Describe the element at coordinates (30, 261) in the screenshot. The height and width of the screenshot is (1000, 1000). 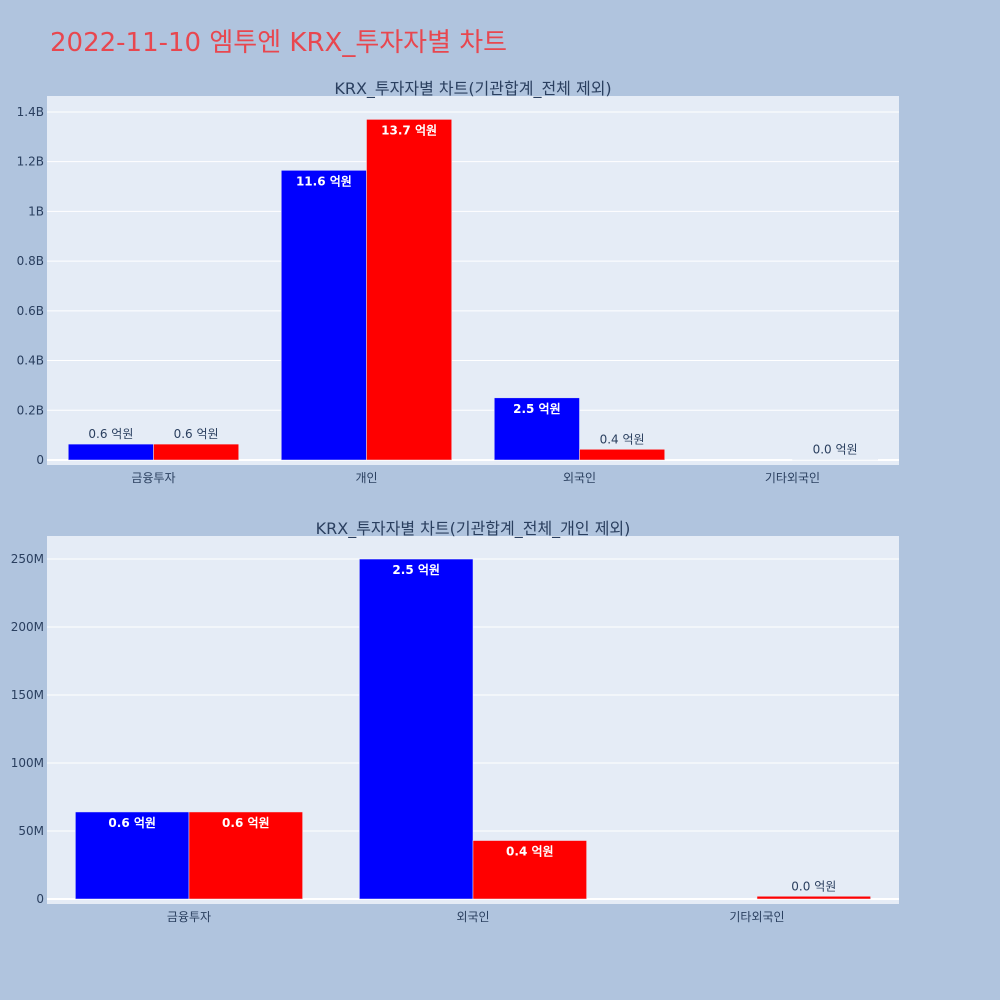
I see `top-ytick-label: 0.8B` at that location.